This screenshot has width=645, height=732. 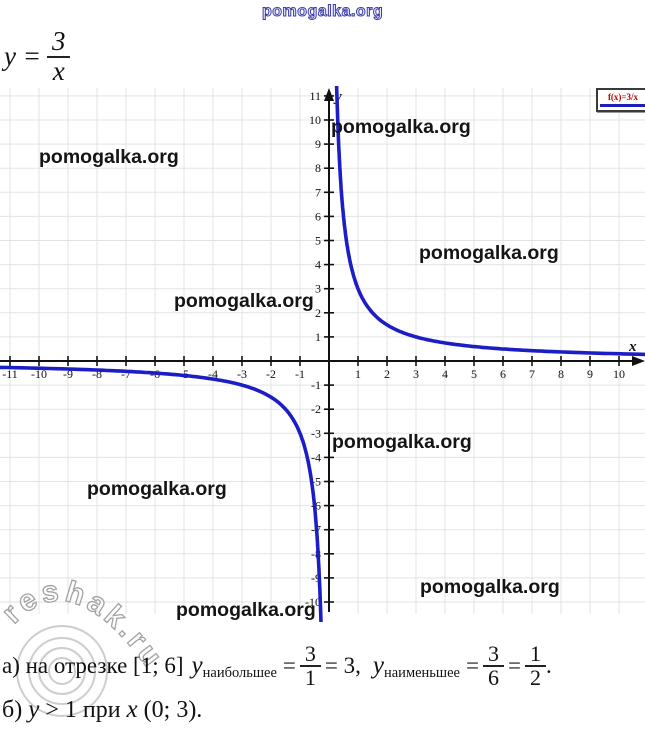 I want to click on formula-fraction: 3 x, so click(x=58, y=56).